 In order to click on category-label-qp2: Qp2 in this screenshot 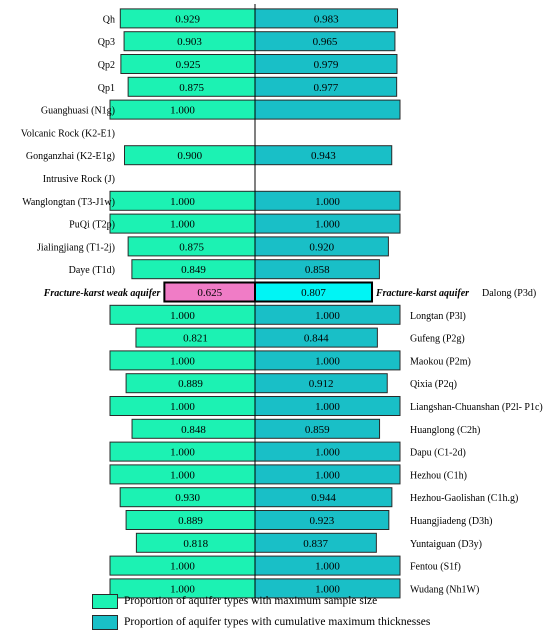, I will do `click(106, 65)`.